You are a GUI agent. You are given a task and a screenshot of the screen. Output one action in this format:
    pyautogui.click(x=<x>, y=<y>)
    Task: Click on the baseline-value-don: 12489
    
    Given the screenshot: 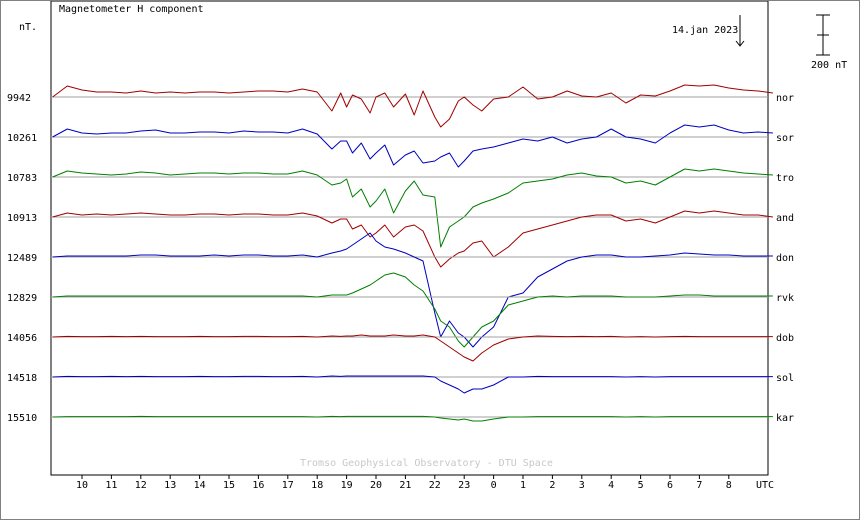 What is the action you would take?
    pyautogui.click(x=22, y=258)
    